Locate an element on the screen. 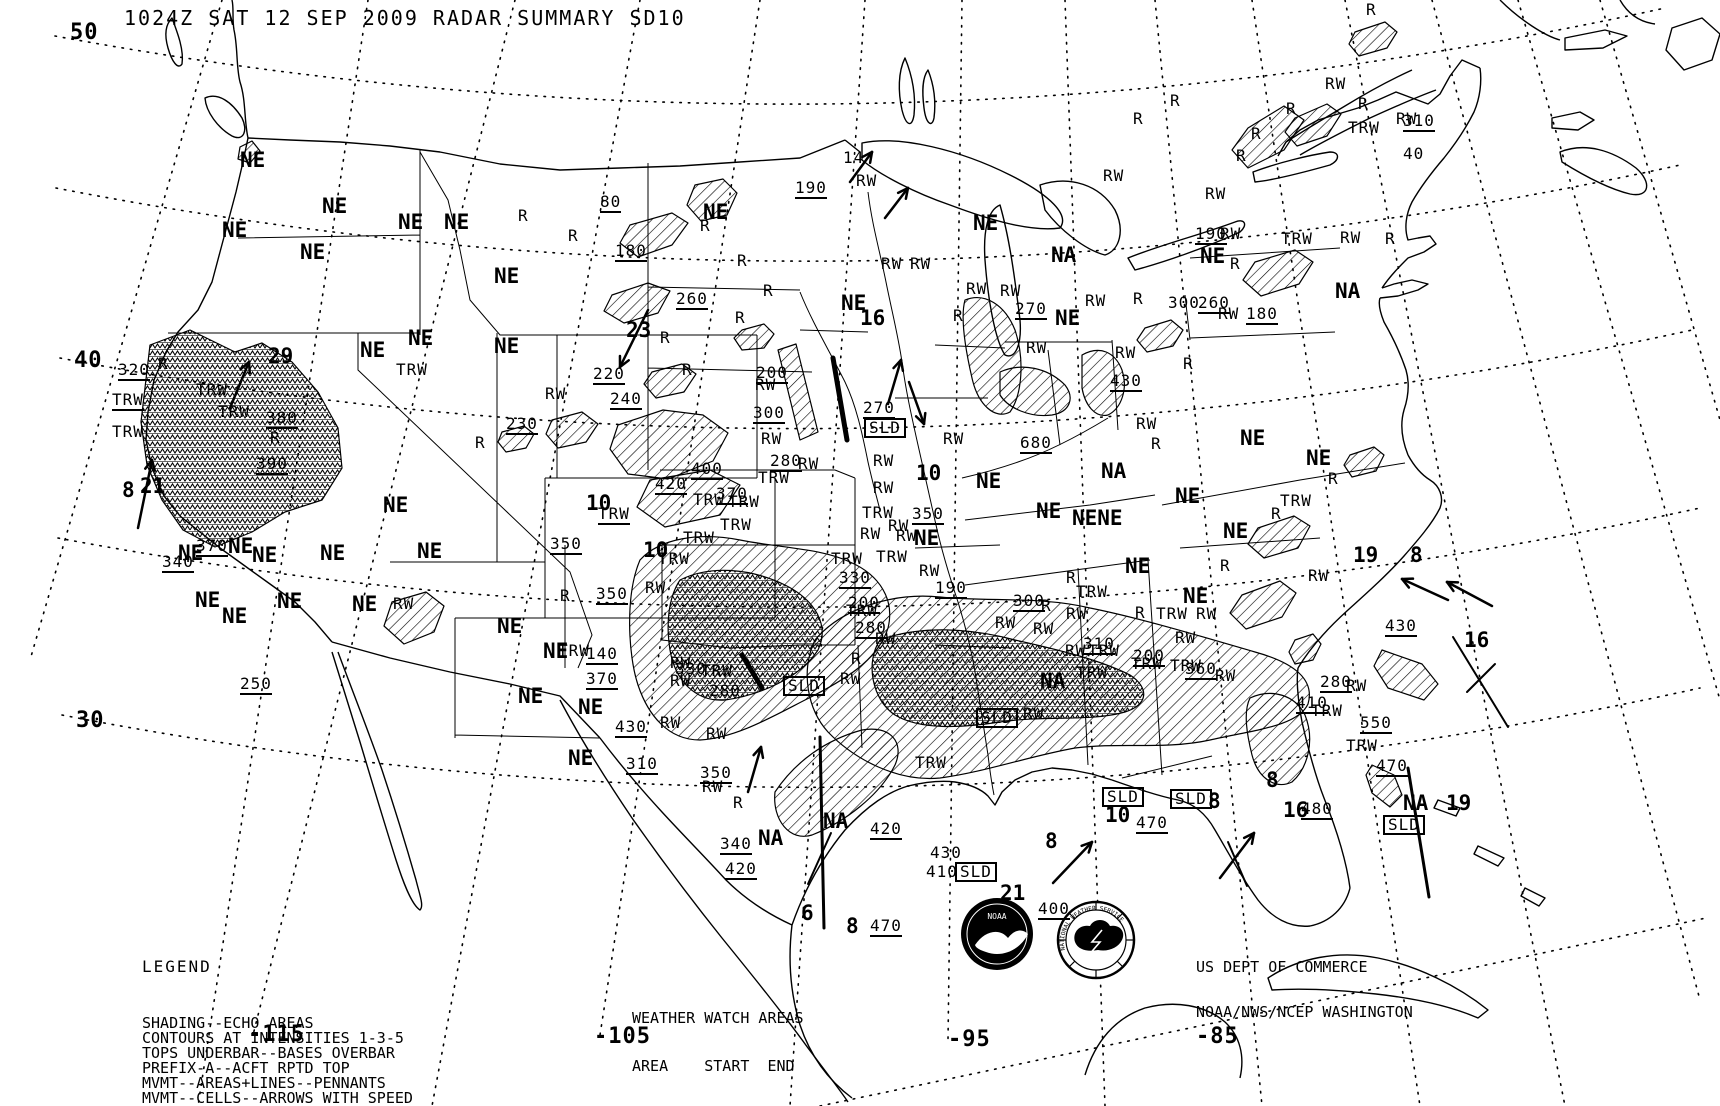 This screenshot has width=1720, height=1106. watch-columns: AREA START END is located at coordinates (713, 1066).